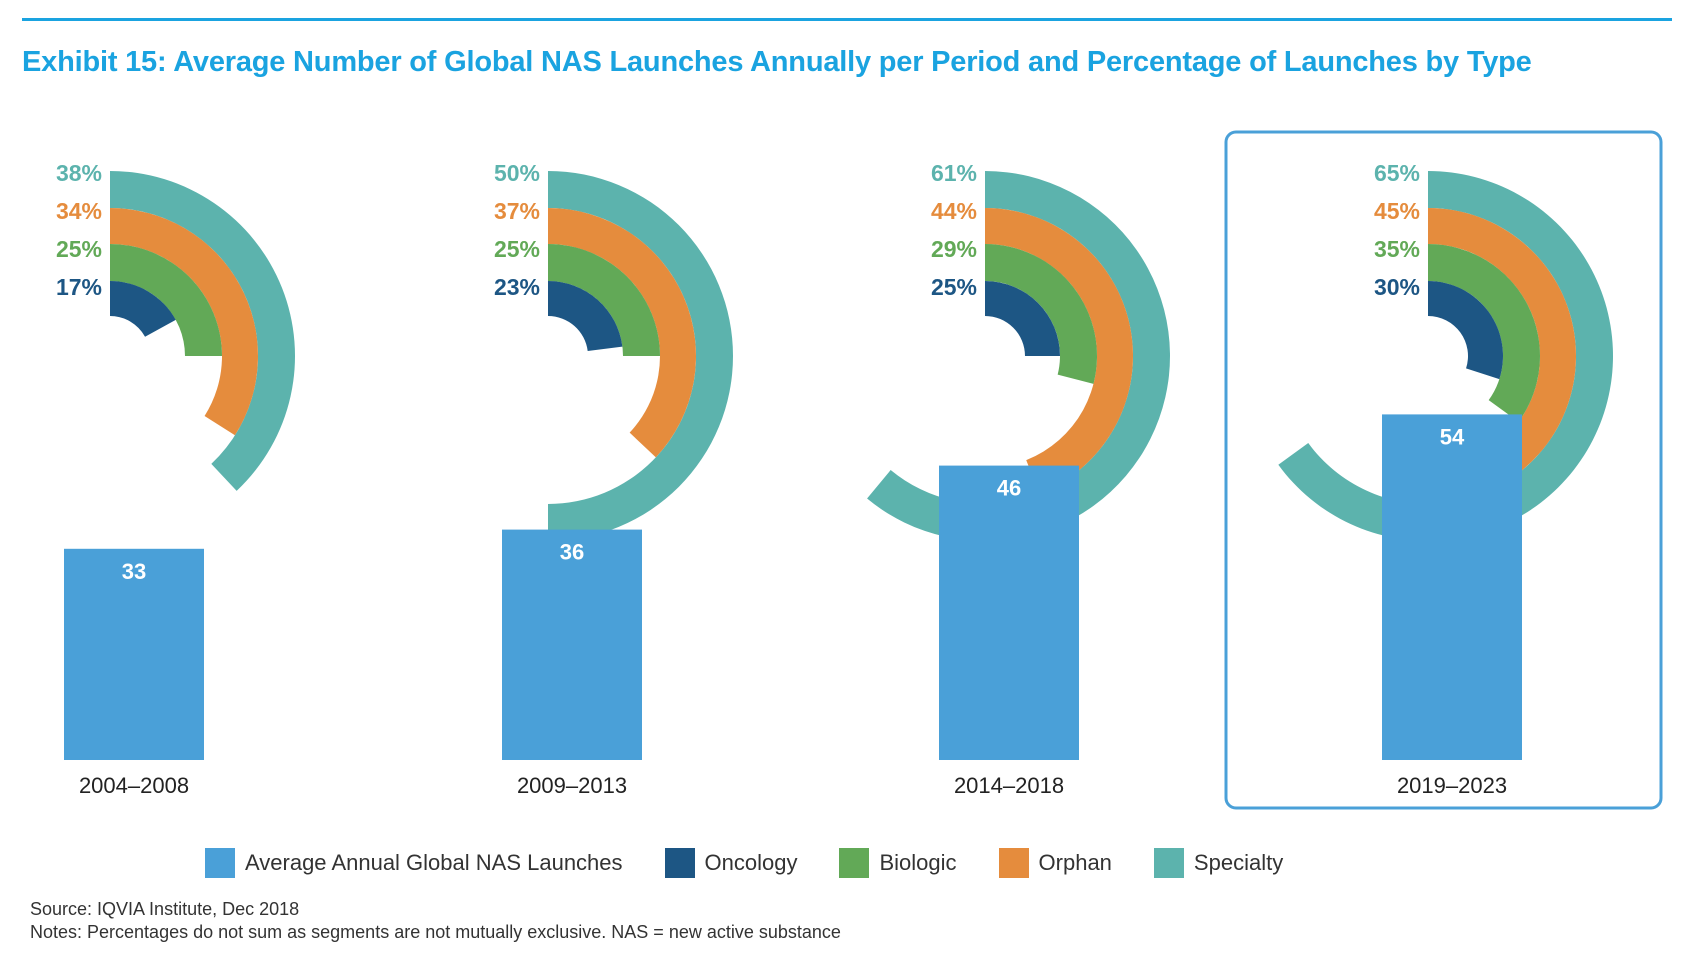  I want to click on pct-label-specialty: 65%, so click(1397, 173).